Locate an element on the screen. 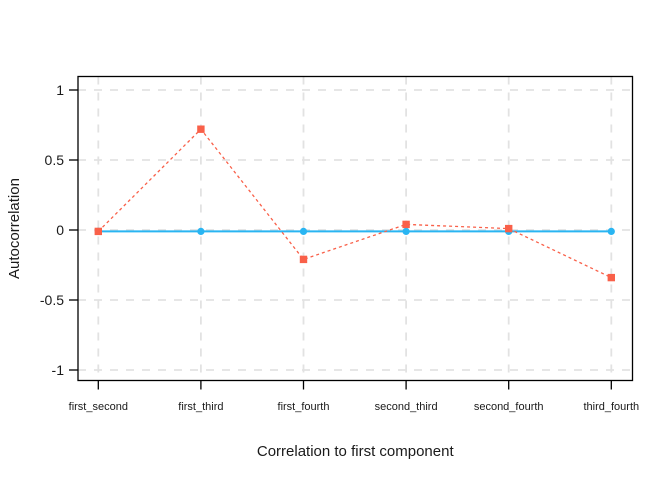 The height and width of the screenshot is (480, 672). x-tick-label-second_fourth: second_fourth is located at coordinates (509, 407).